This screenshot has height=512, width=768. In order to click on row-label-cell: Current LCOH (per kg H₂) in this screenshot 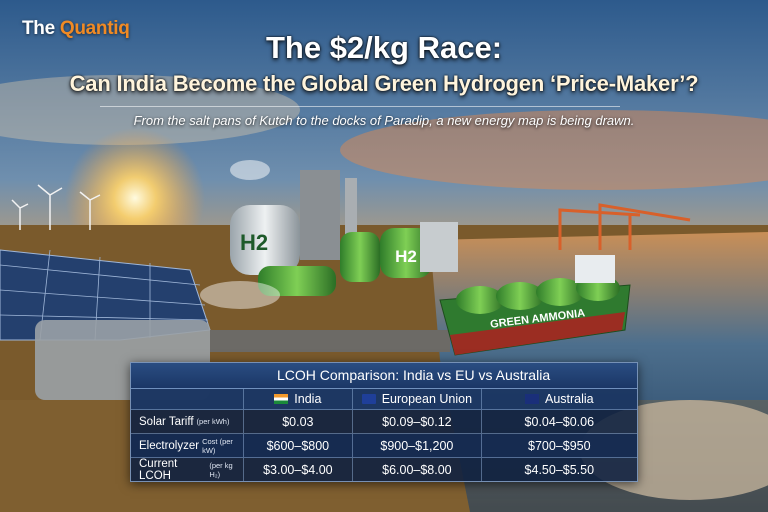, I will do `click(187, 469)`.